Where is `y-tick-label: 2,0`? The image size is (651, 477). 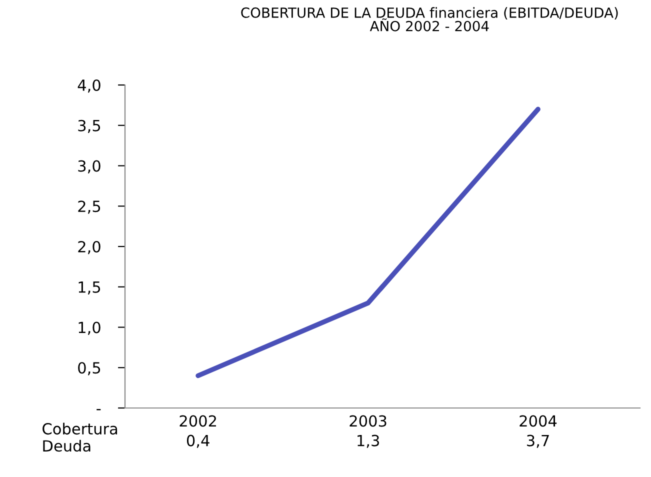 y-tick-label: 2,0 is located at coordinates (89, 247).